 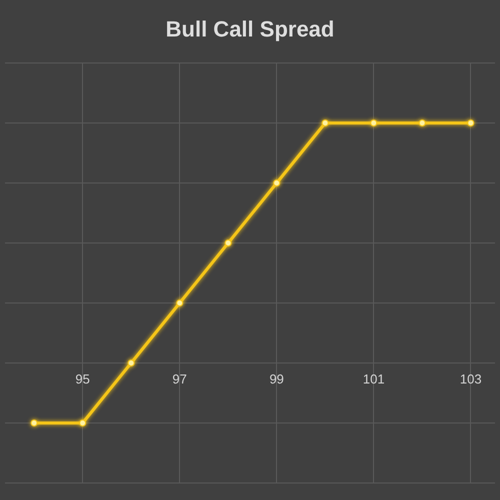 I want to click on x-tick-label: 101, so click(x=373, y=378).